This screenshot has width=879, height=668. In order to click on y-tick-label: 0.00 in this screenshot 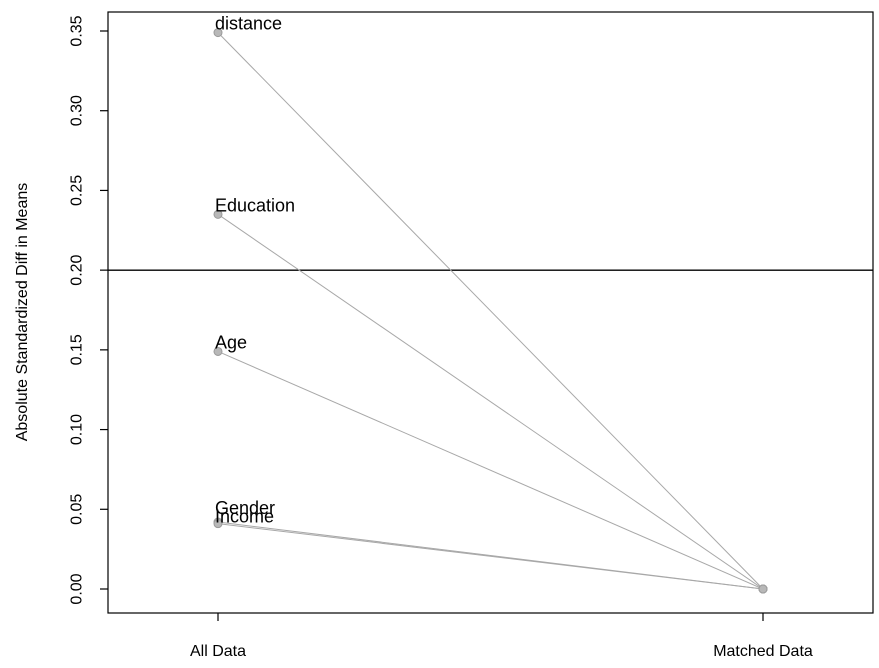, I will do `click(77, 588)`.